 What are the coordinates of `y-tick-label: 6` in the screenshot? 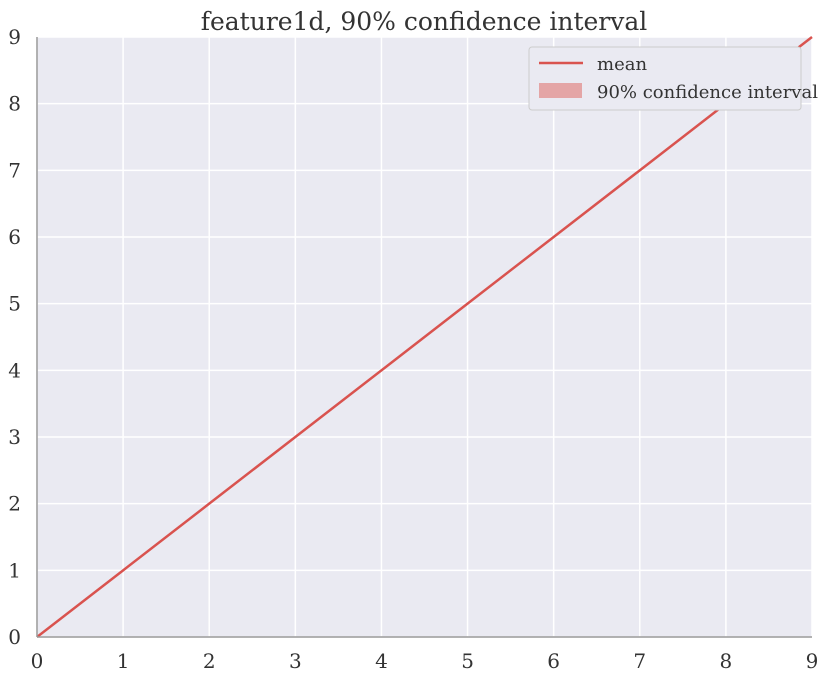 It's located at (14, 237).